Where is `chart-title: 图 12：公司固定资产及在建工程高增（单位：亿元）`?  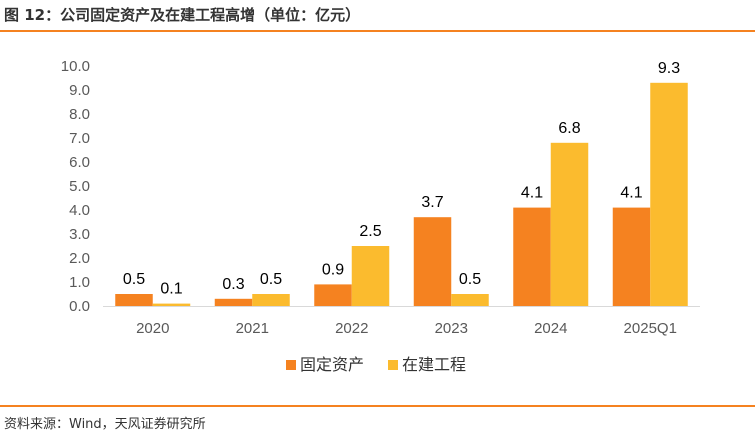
chart-title: 图 12：公司固定资产及在建工程高增（单位：亿元） is located at coordinates (182, 15).